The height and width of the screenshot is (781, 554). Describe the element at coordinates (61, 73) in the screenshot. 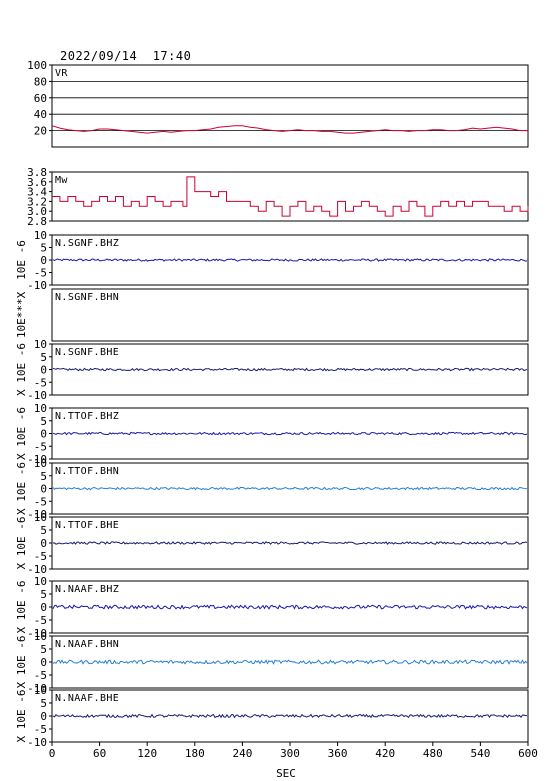

I see `panel-label-vr: VR` at that location.